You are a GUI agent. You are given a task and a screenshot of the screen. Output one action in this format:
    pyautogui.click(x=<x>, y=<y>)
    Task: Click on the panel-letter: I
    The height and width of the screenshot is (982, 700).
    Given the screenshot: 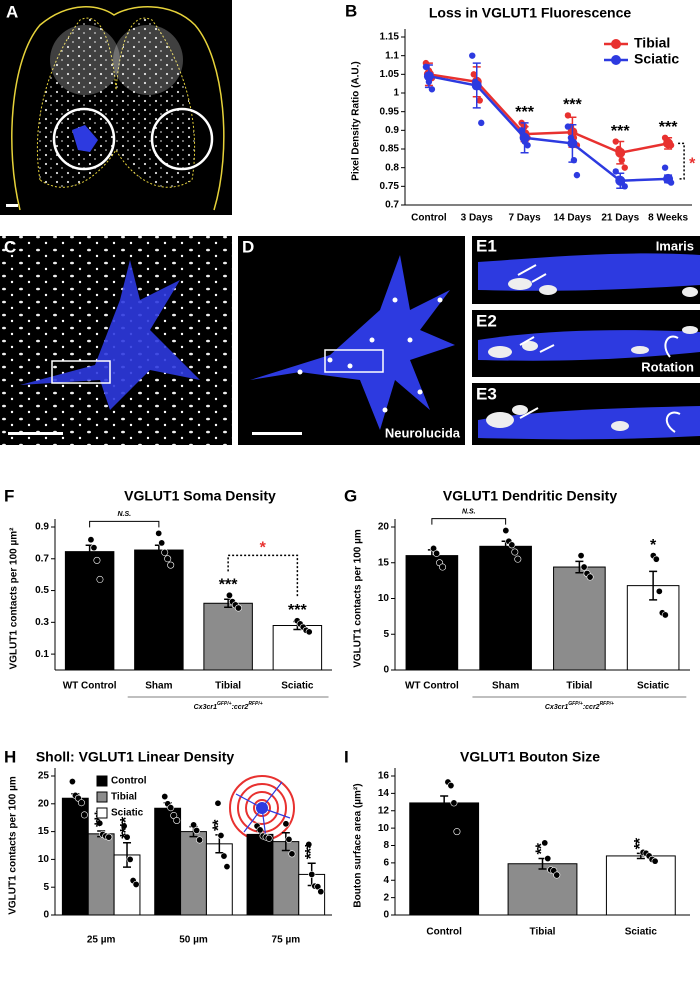 What is the action you would take?
    pyautogui.click(x=346, y=756)
    